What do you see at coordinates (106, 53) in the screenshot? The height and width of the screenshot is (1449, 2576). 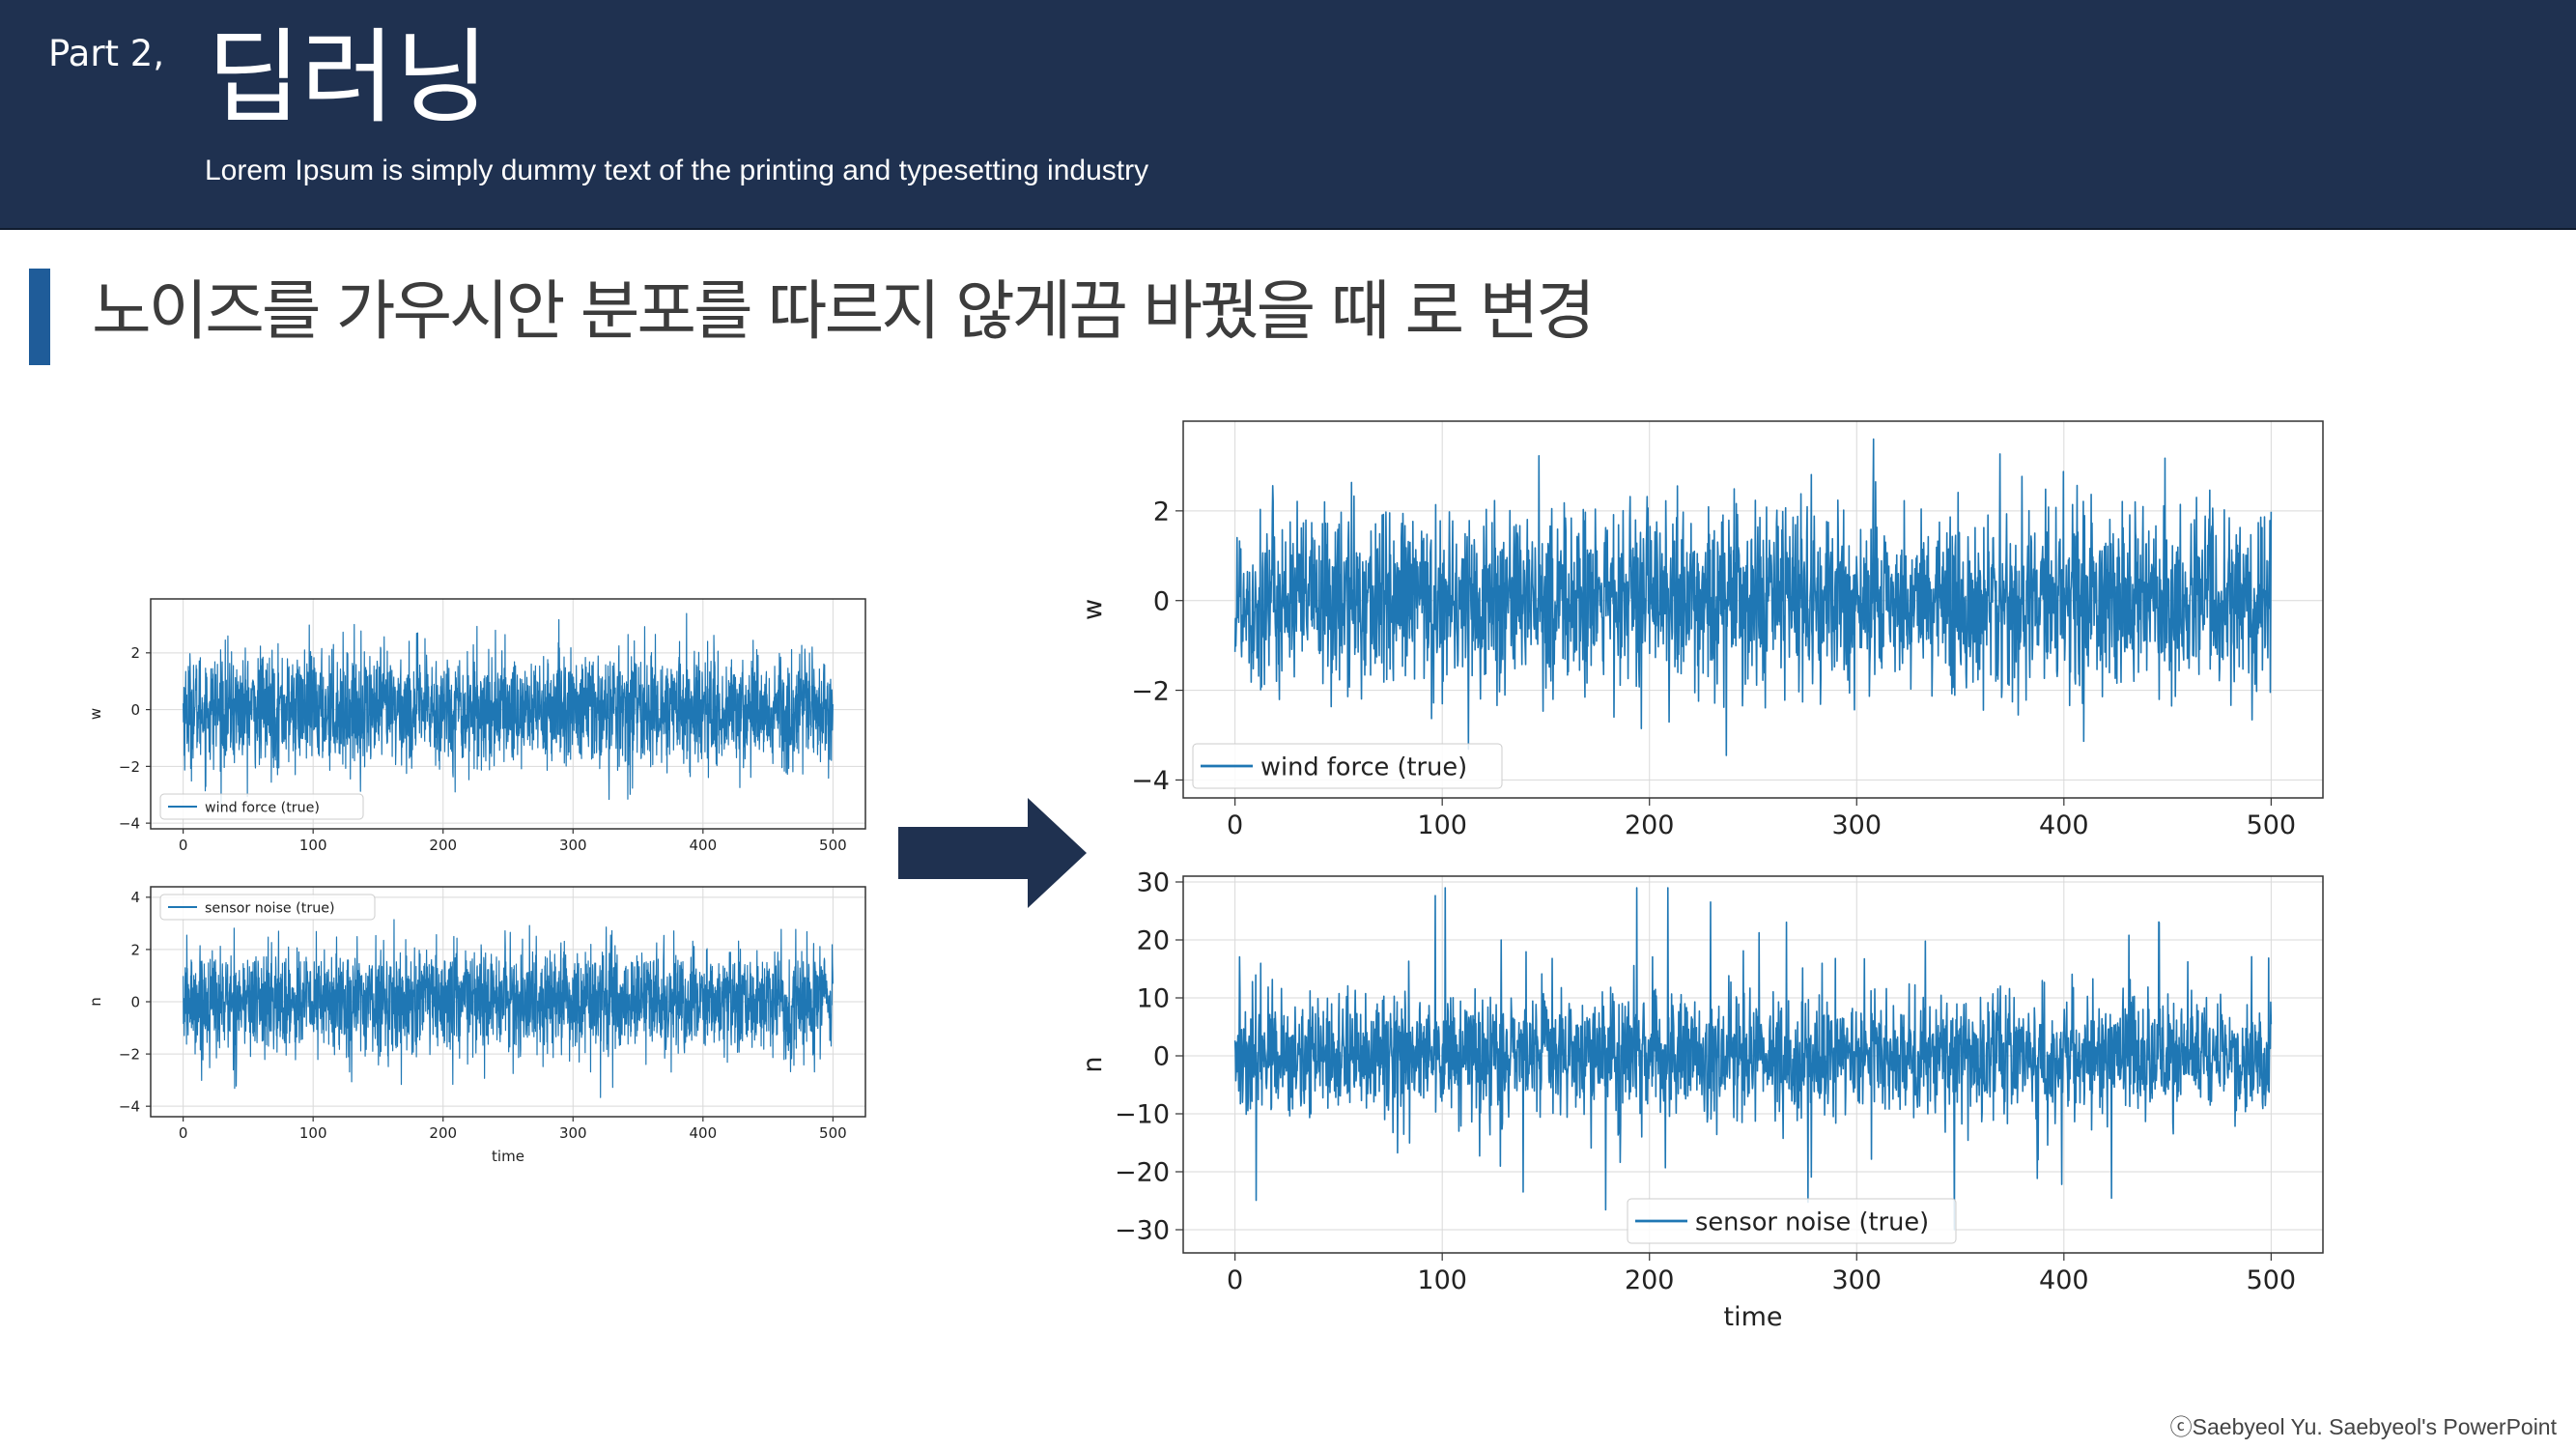 I see `part-label: Part 2,` at bounding box center [106, 53].